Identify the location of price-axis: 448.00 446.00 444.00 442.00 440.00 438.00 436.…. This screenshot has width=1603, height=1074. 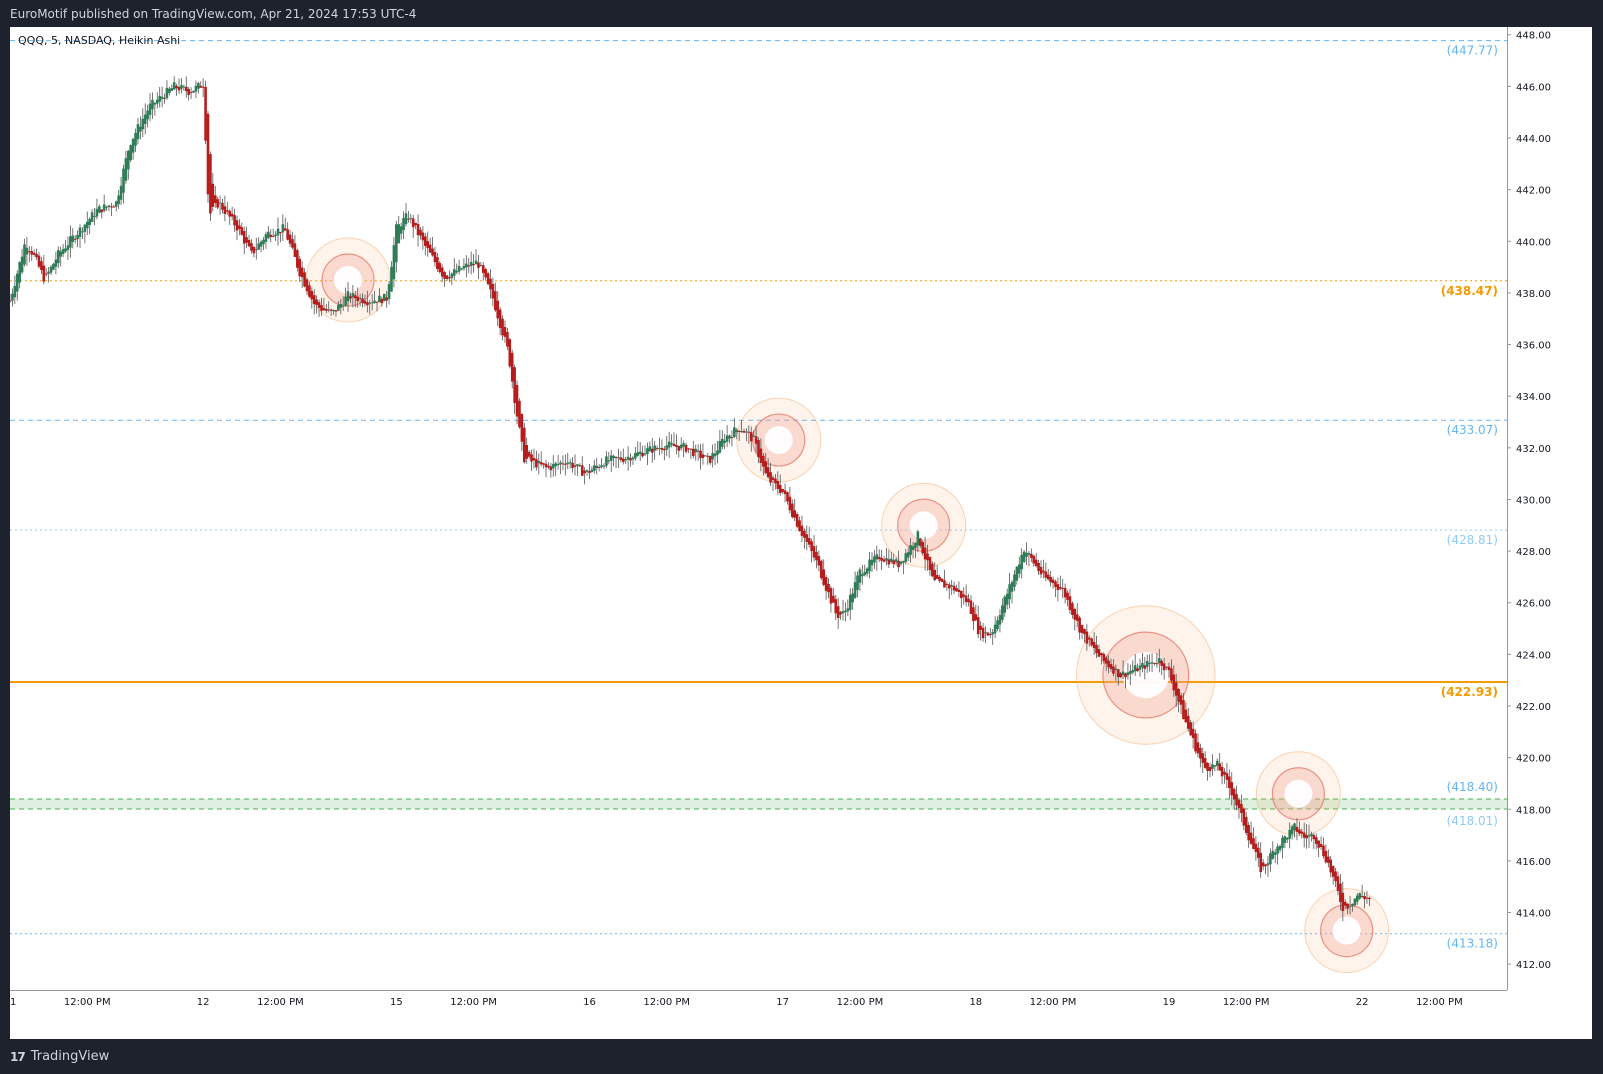
(1529, 501).